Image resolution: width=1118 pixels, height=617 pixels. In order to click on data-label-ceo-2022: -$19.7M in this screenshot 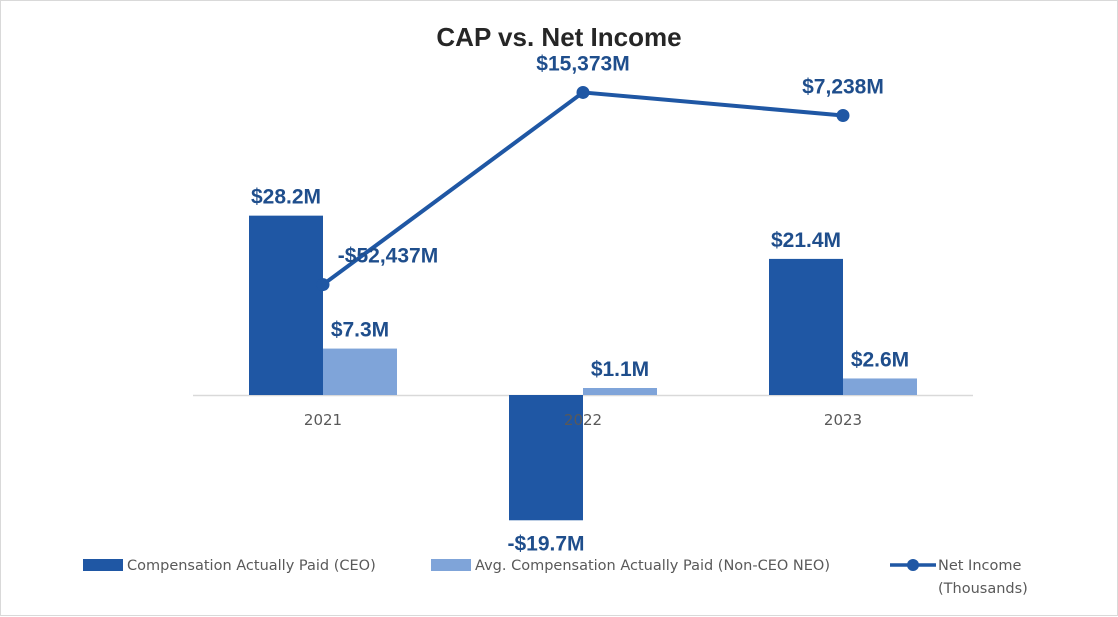, I will do `click(545, 543)`.